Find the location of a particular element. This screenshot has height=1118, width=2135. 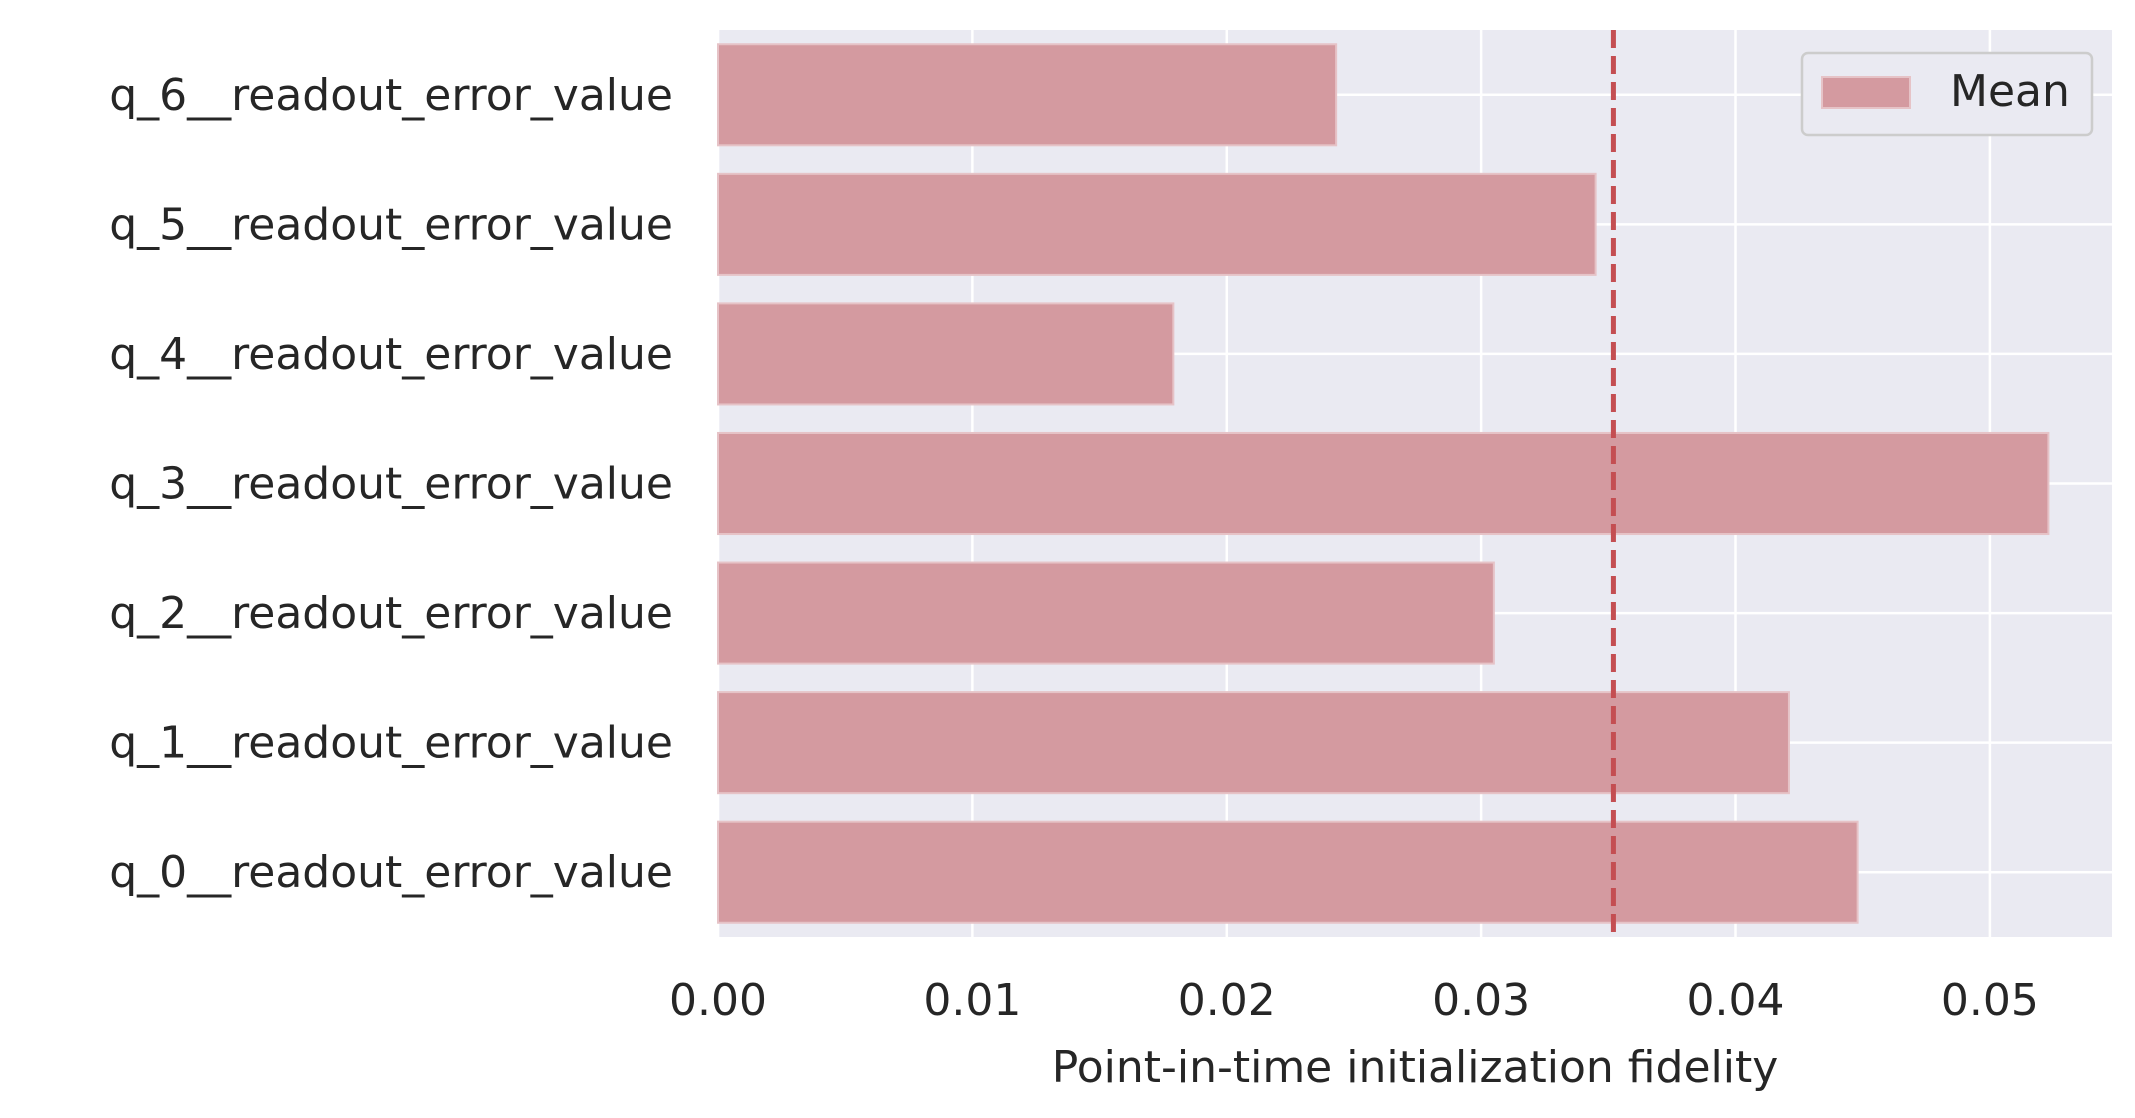

y-tick-label: q_5__readout_error_value is located at coordinates (391, 224).